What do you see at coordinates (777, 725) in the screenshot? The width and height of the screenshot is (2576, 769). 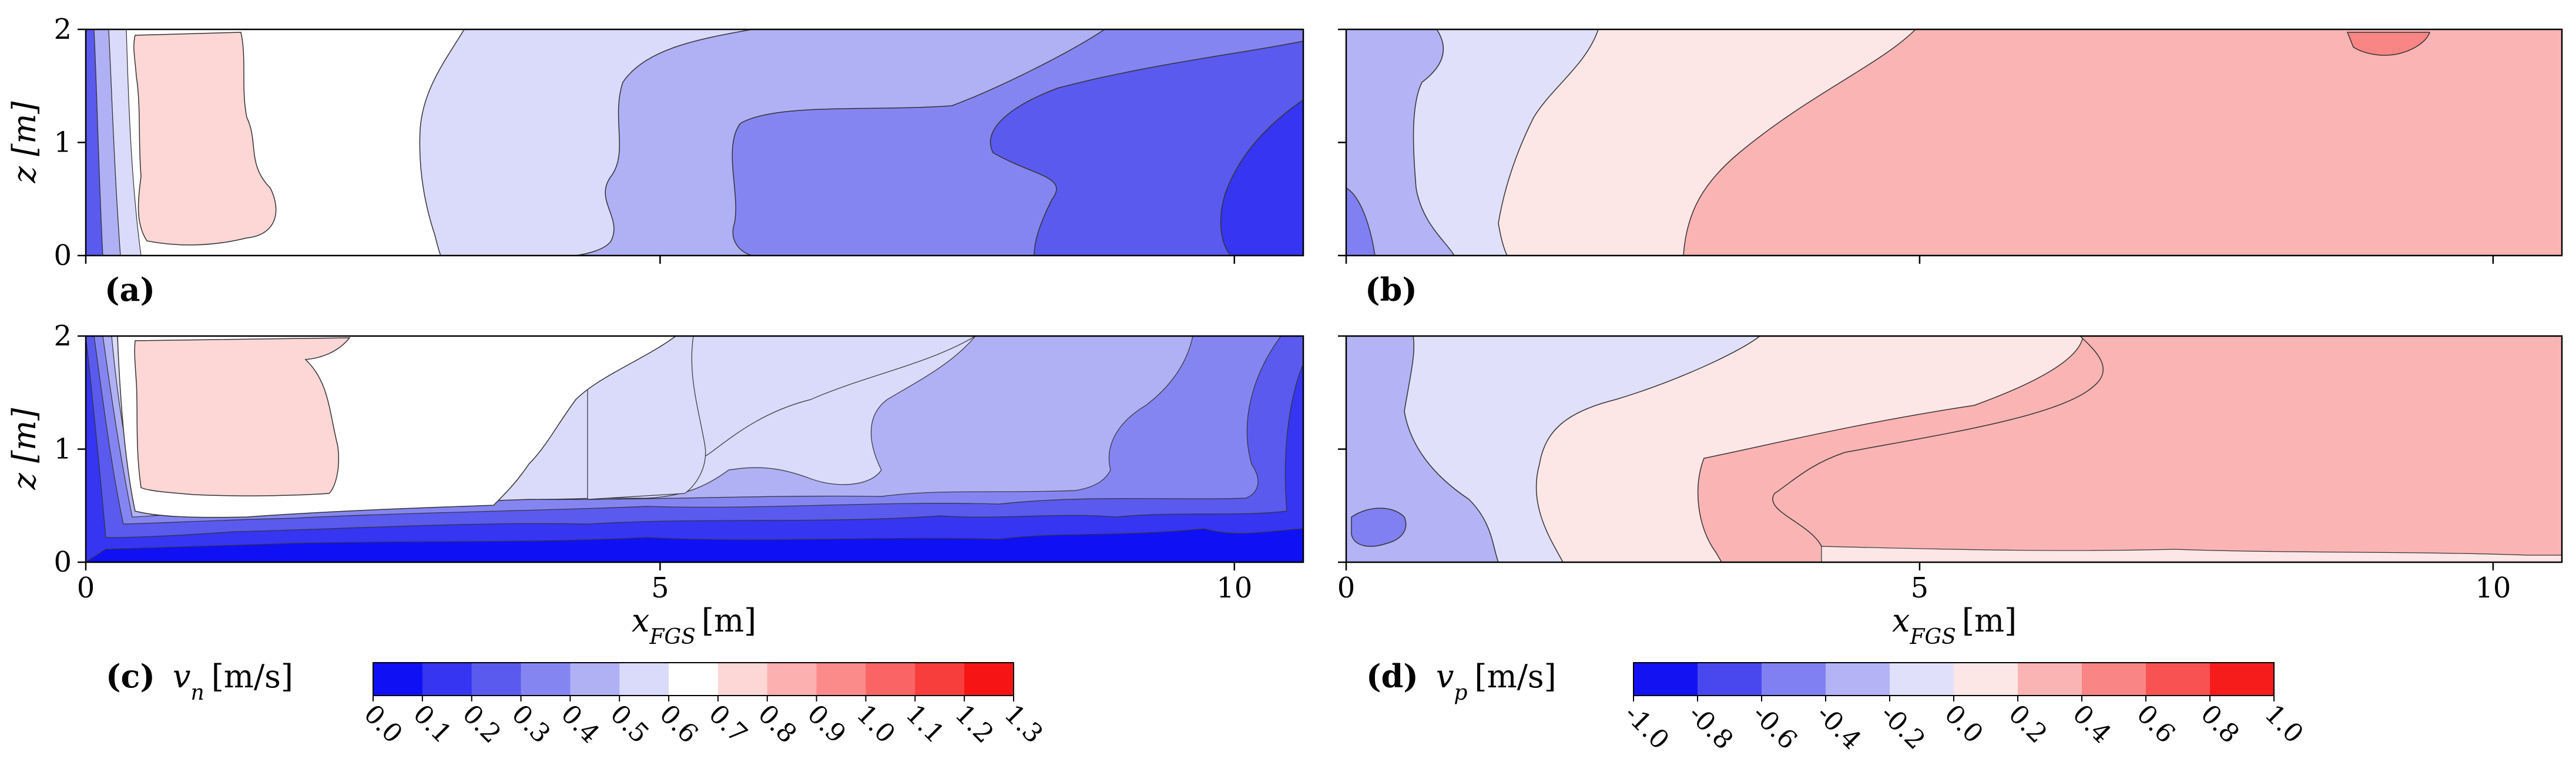 I see `colorbar-vn-label-8: 0.8` at bounding box center [777, 725].